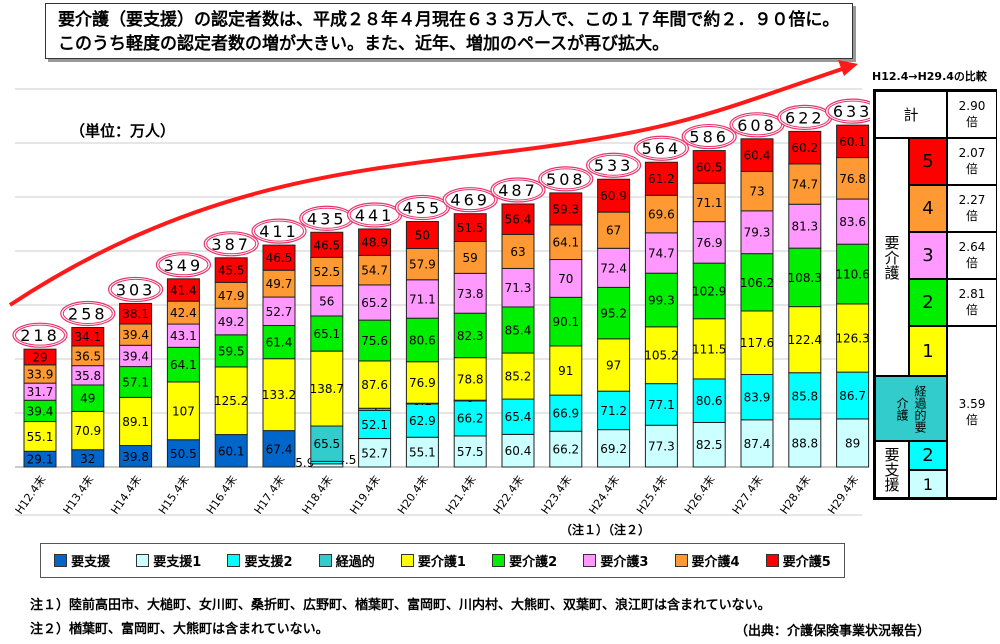  I want to click on data-label: 71.1, so click(422, 299).